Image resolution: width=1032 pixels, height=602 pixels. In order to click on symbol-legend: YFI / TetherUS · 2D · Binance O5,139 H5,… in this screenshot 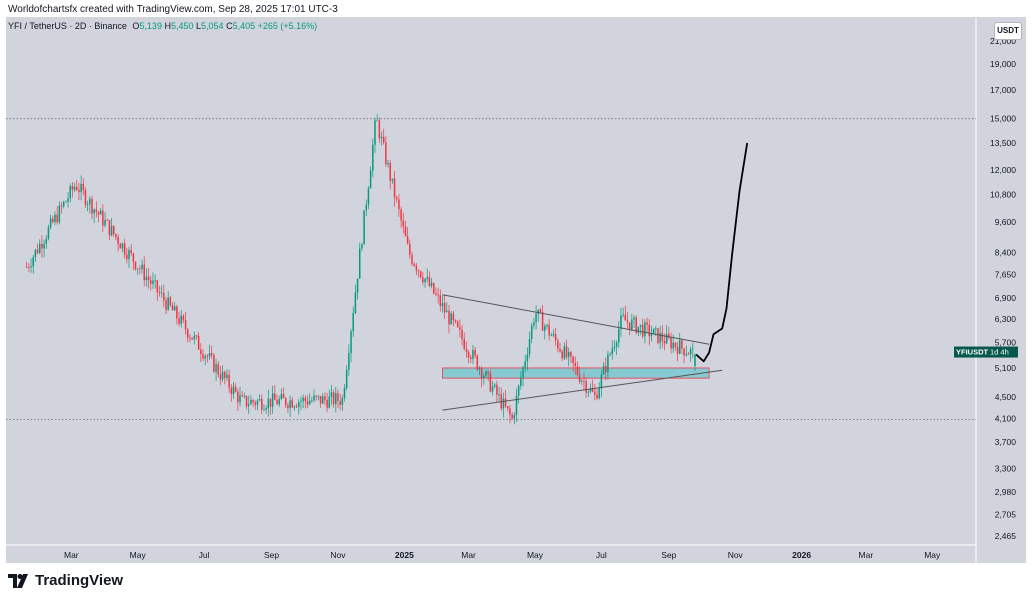, I will do `click(162, 26)`.